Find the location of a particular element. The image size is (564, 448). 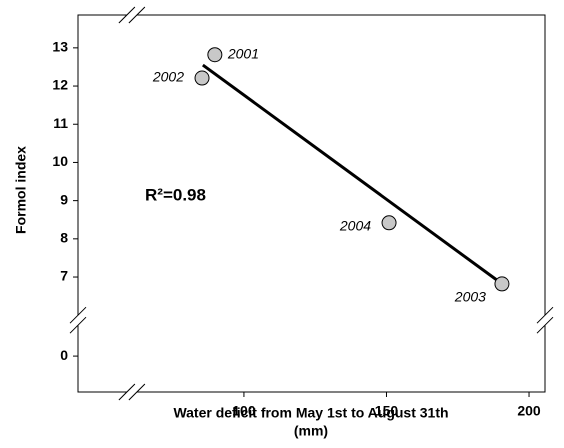

y-tick-label: 10 is located at coordinates (60, 161).